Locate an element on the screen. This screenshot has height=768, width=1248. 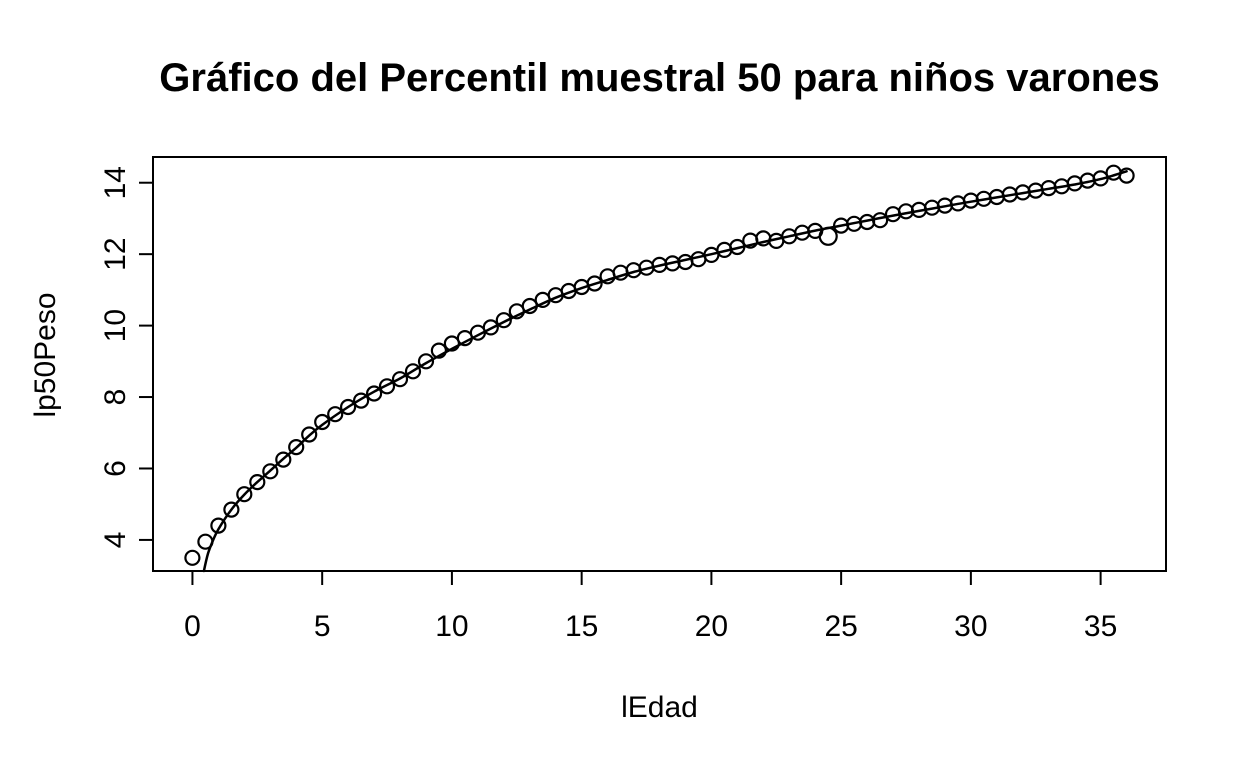
x-tick-label: 10 is located at coordinates (451, 626).